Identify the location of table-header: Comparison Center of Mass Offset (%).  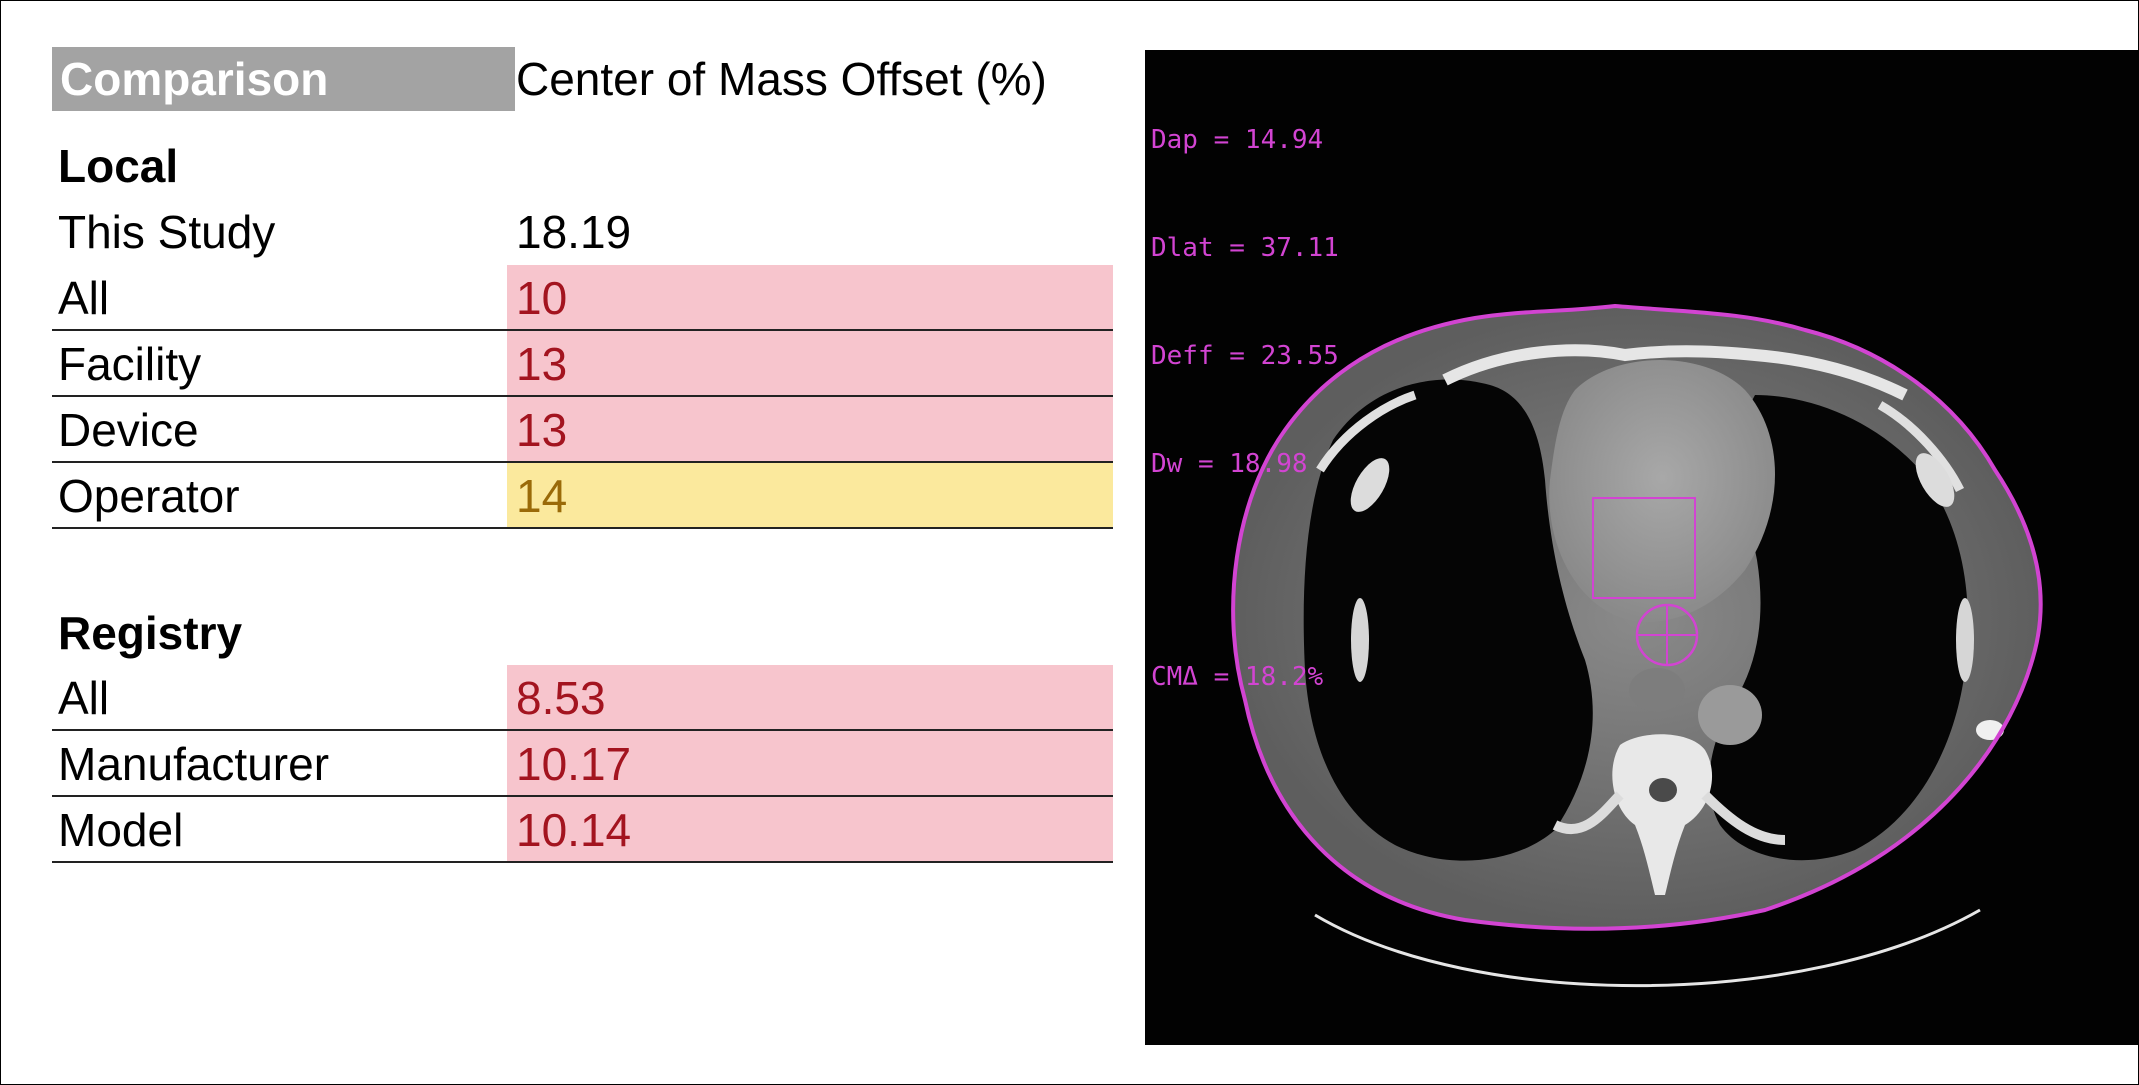
(582, 79).